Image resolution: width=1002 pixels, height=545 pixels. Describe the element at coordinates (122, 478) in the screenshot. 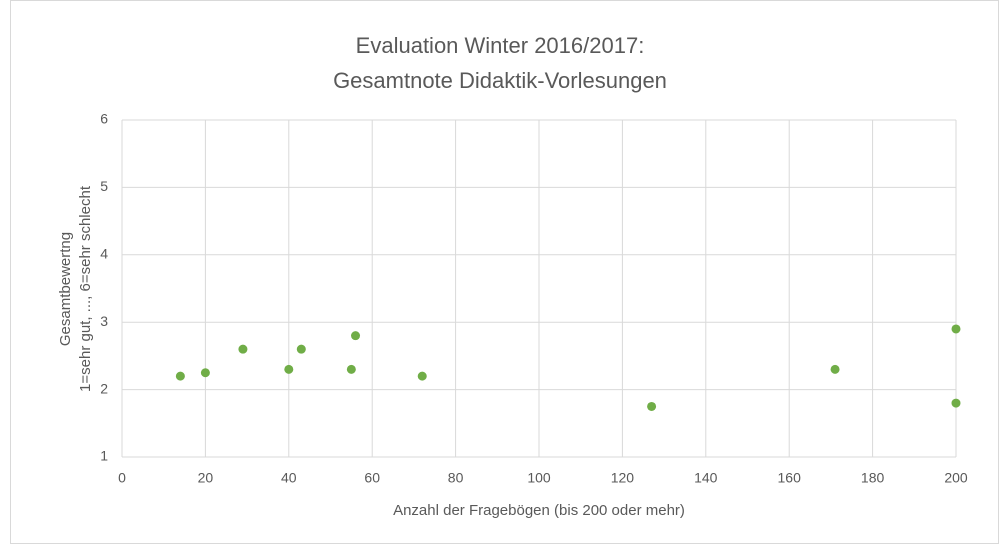

I see `x-tick-label: 0` at that location.